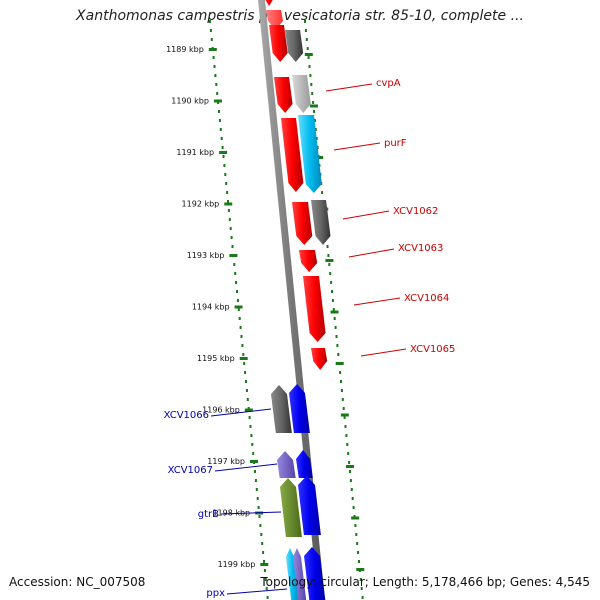  I want to click on ruler-tick-label: 1196 kbp, so click(221, 410).